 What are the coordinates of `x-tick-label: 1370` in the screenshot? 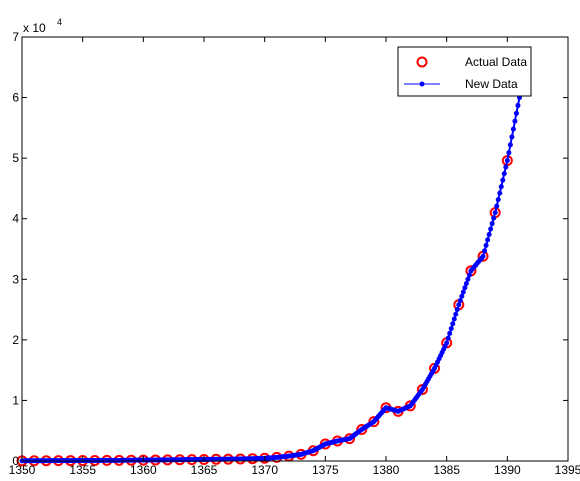 It's located at (264, 470).